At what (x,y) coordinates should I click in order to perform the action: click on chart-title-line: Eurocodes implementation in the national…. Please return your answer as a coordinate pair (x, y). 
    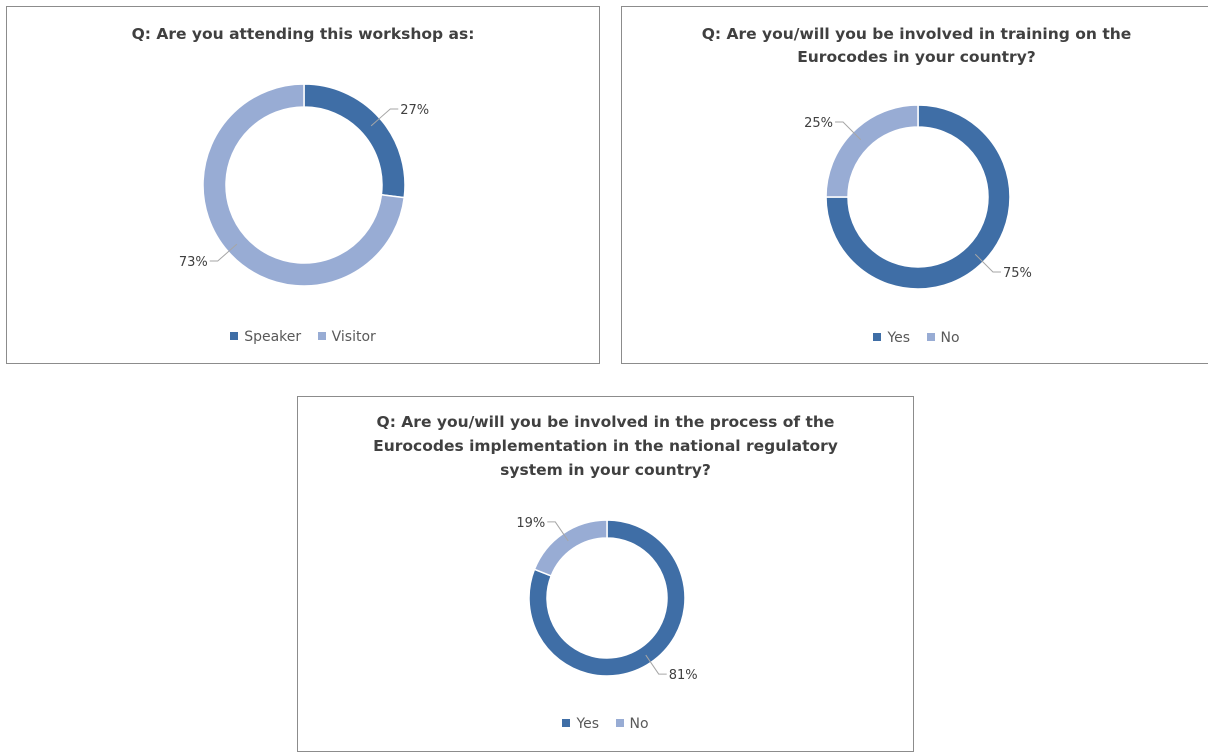
    Looking at the image, I should click on (605, 446).